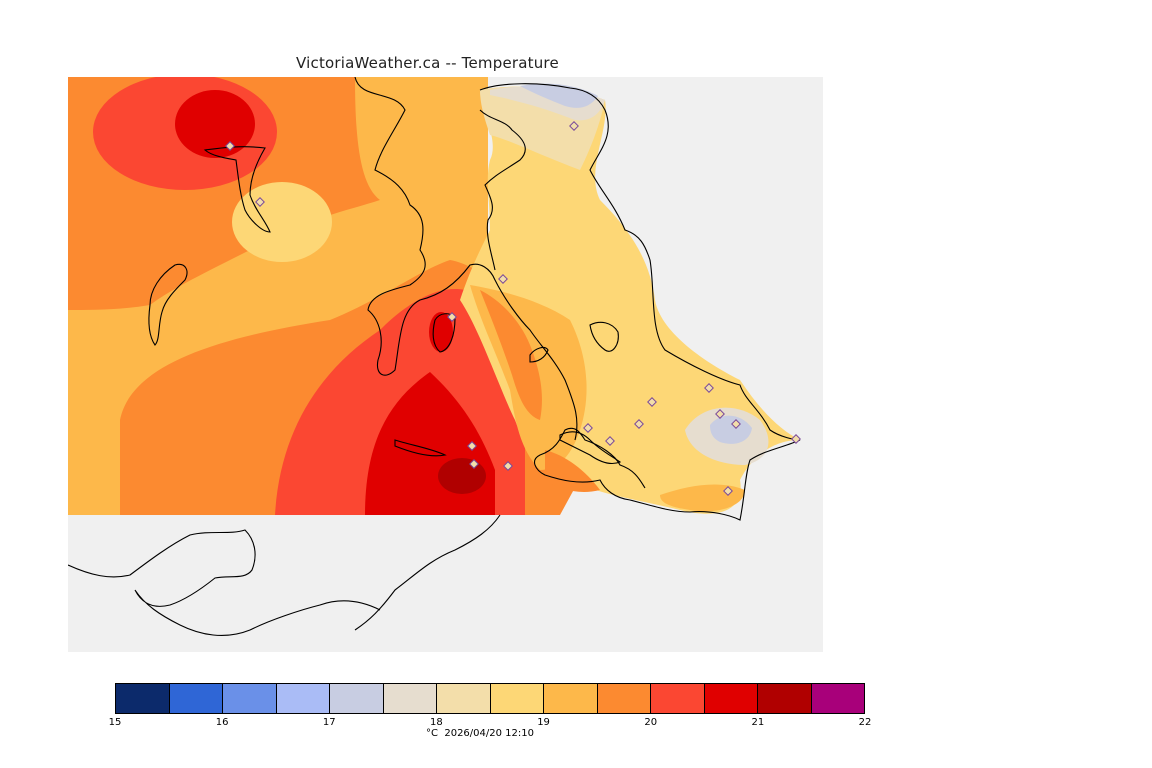 The image size is (1152, 768). I want to click on color-tick-label: 20, so click(651, 722).